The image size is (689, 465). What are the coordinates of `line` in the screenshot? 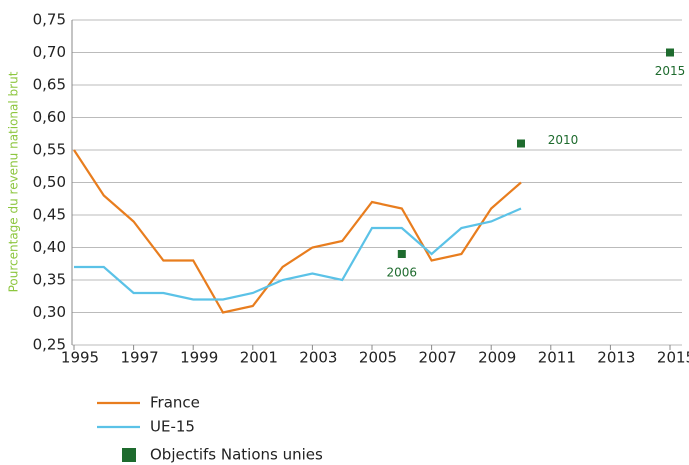 It's located at (298, 254).